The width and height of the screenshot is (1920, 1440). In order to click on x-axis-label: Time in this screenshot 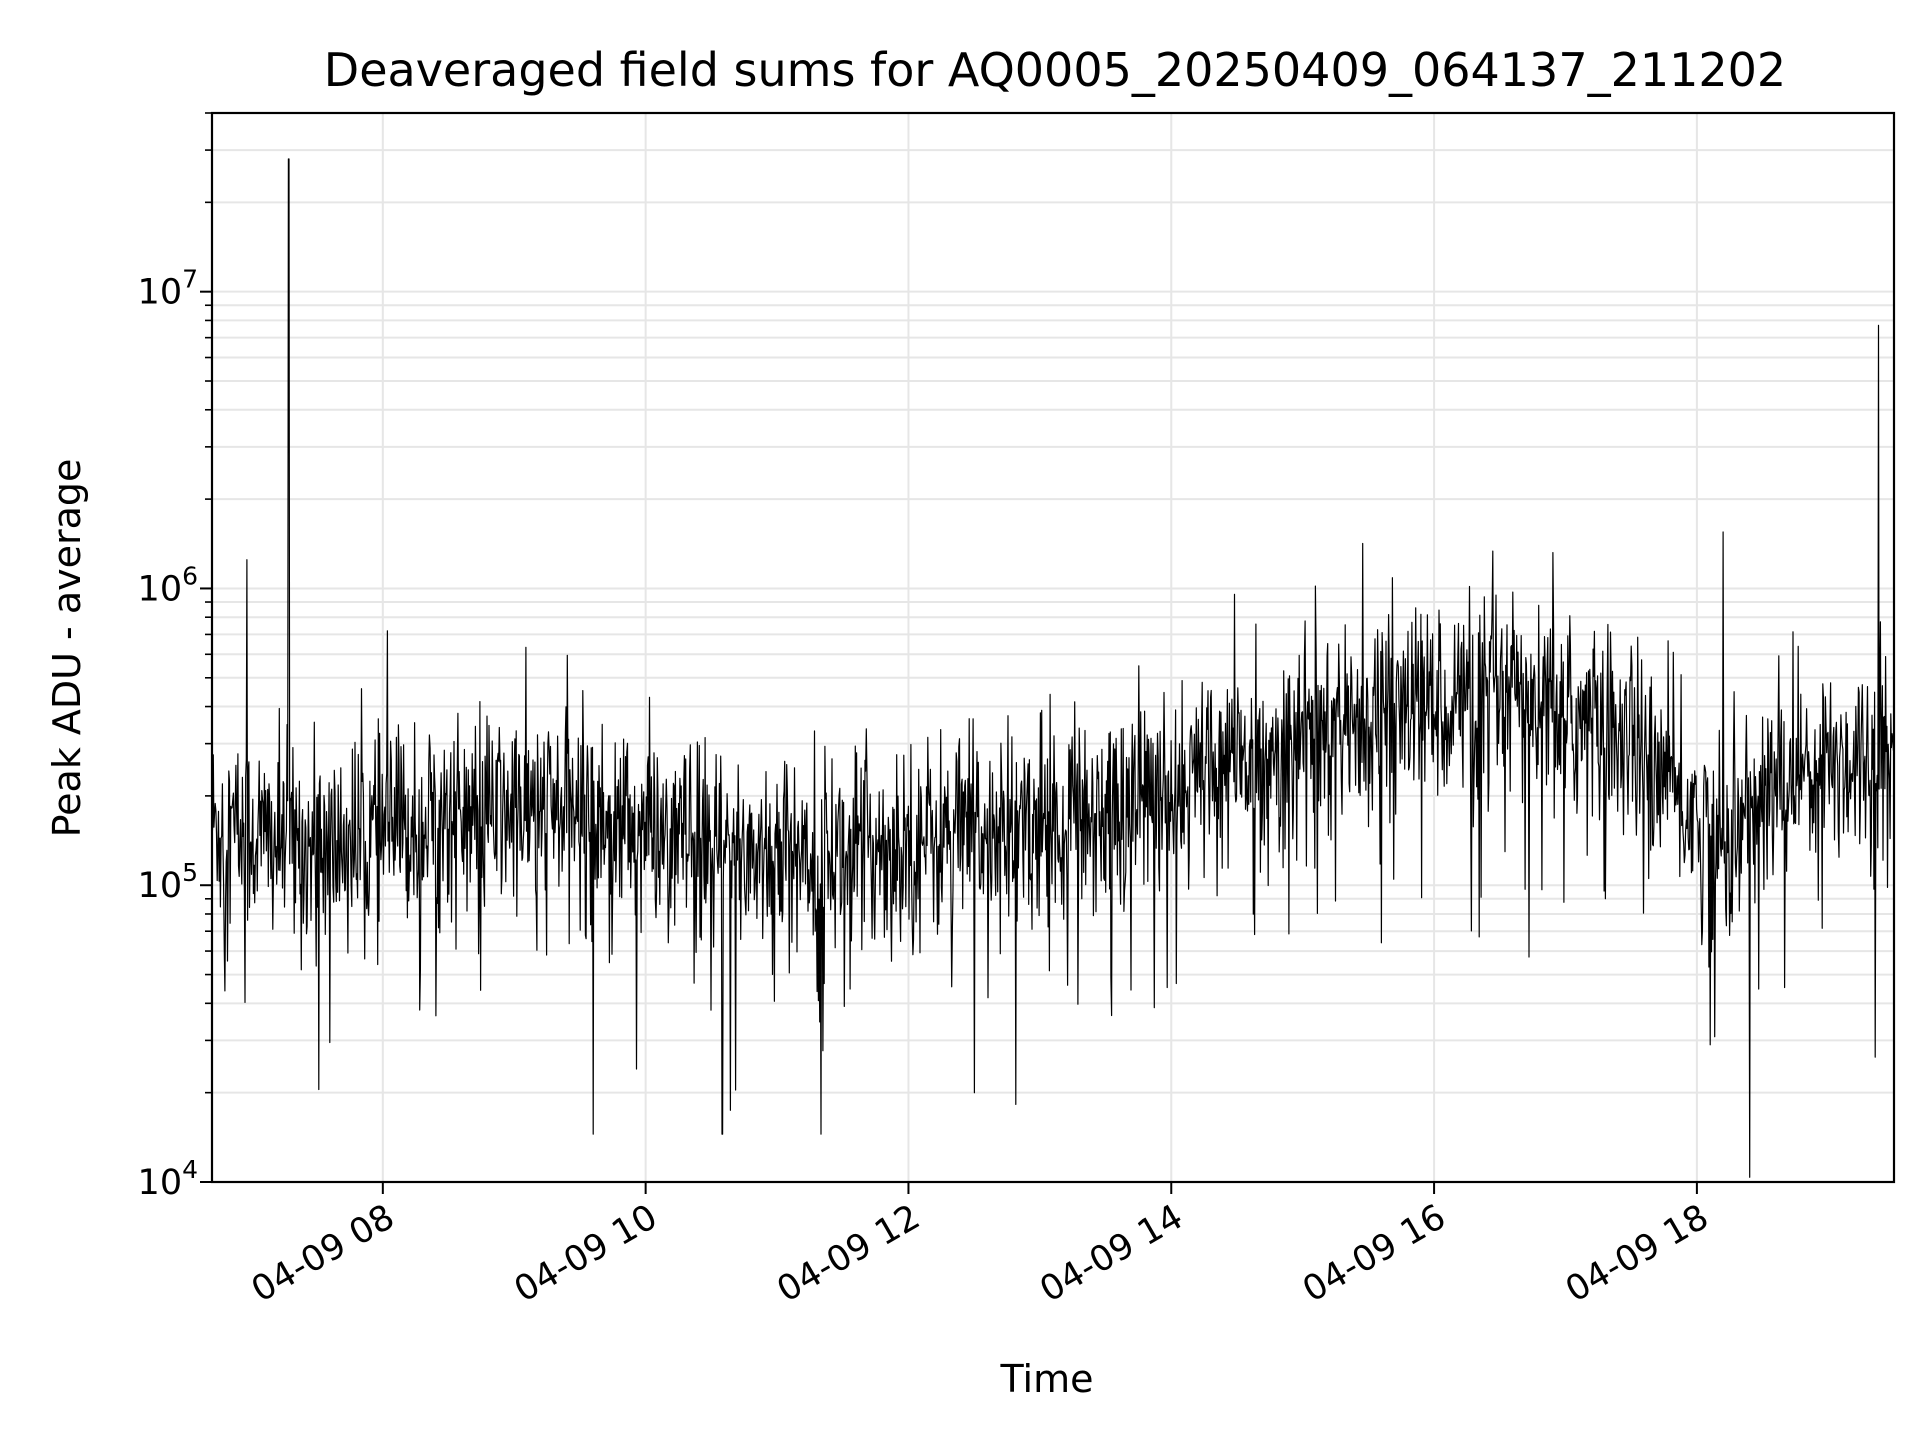, I will do `click(1047, 1379)`.